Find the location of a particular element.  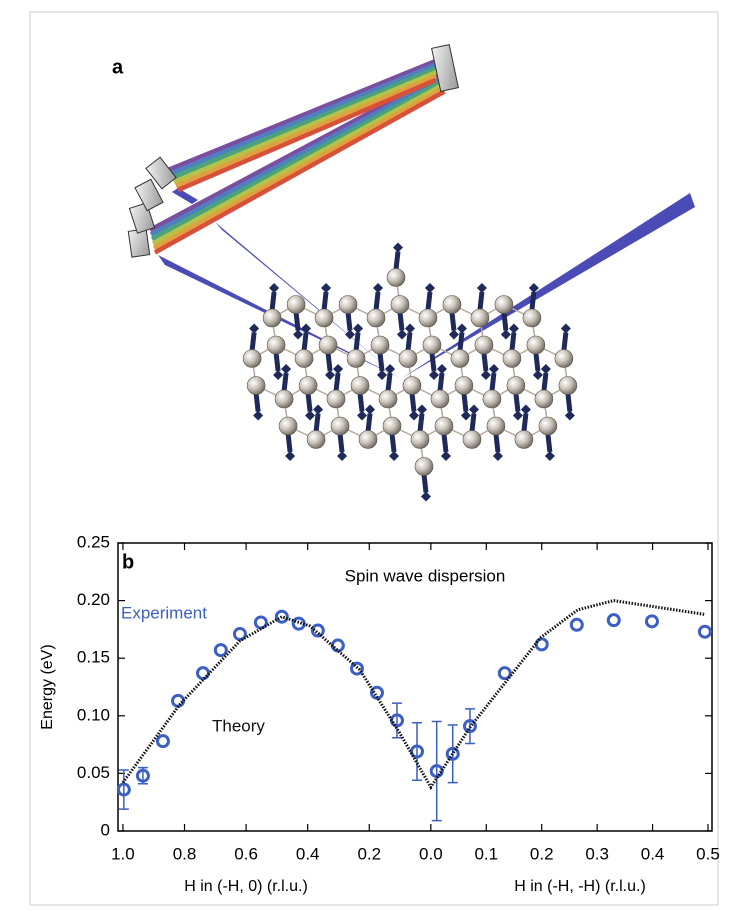

panel-label: a is located at coordinates (118, 67).